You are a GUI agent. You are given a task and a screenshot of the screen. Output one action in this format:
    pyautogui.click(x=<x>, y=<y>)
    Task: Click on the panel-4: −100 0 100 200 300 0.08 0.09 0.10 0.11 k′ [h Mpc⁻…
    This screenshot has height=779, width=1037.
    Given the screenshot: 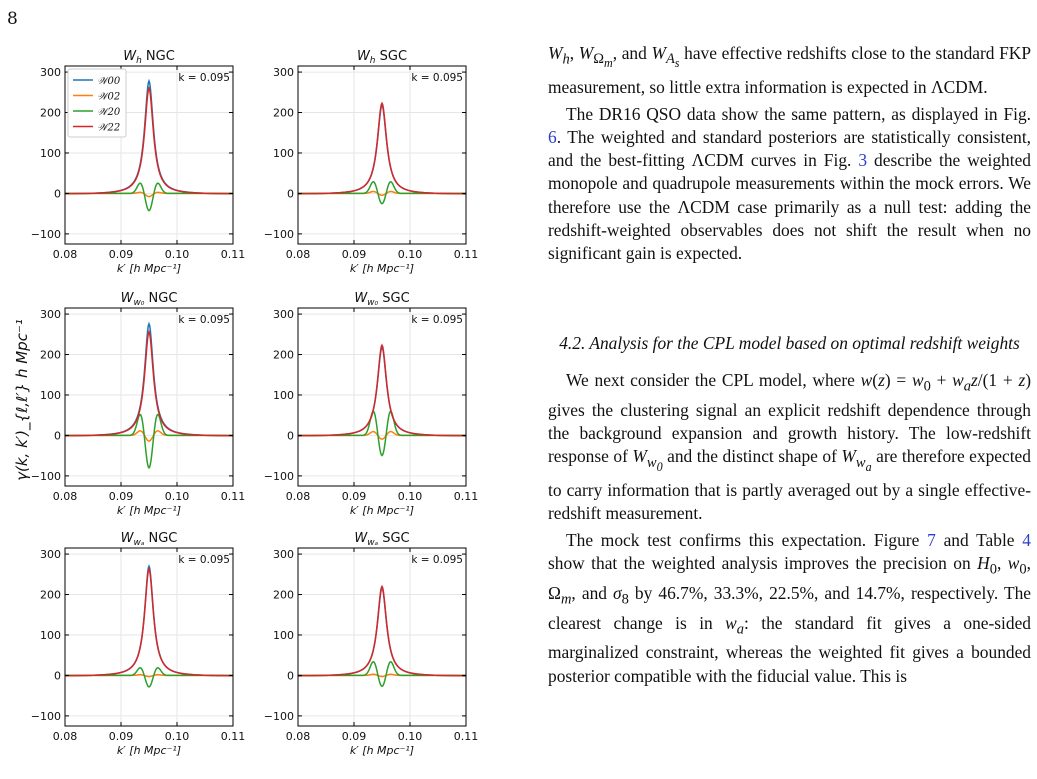 What is the action you would take?
    pyautogui.click(x=138, y=644)
    